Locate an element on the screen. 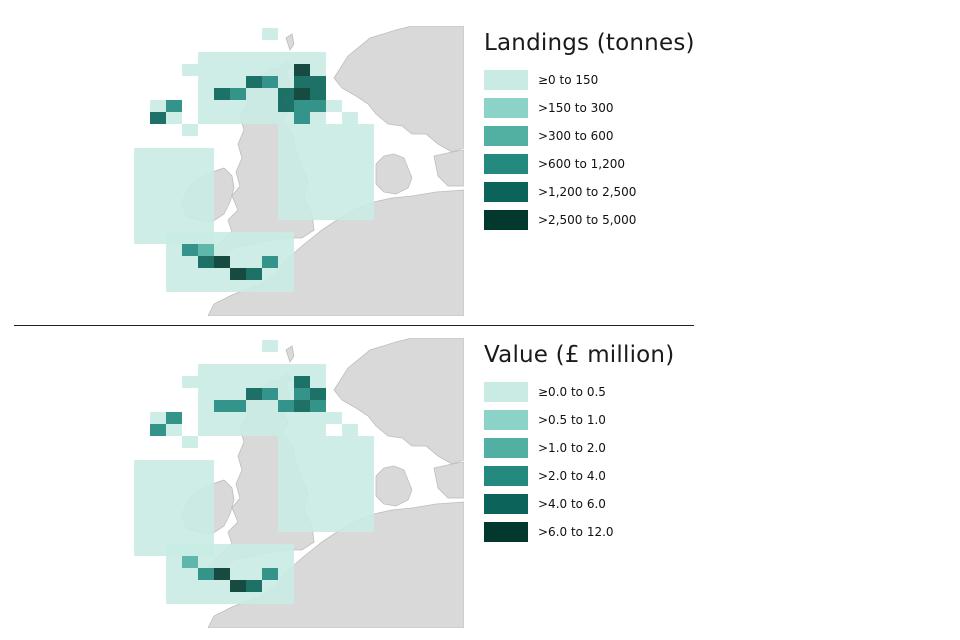  land-denmark is located at coordinates (394, 174).